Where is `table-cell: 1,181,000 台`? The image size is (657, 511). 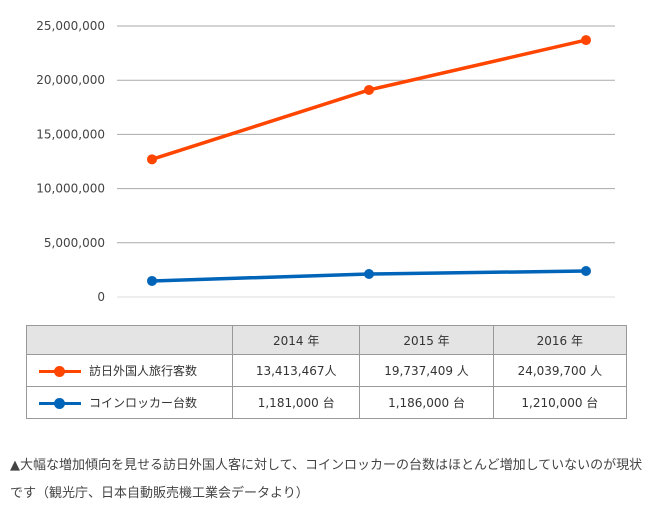 table-cell: 1,181,000 台 is located at coordinates (296, 402).